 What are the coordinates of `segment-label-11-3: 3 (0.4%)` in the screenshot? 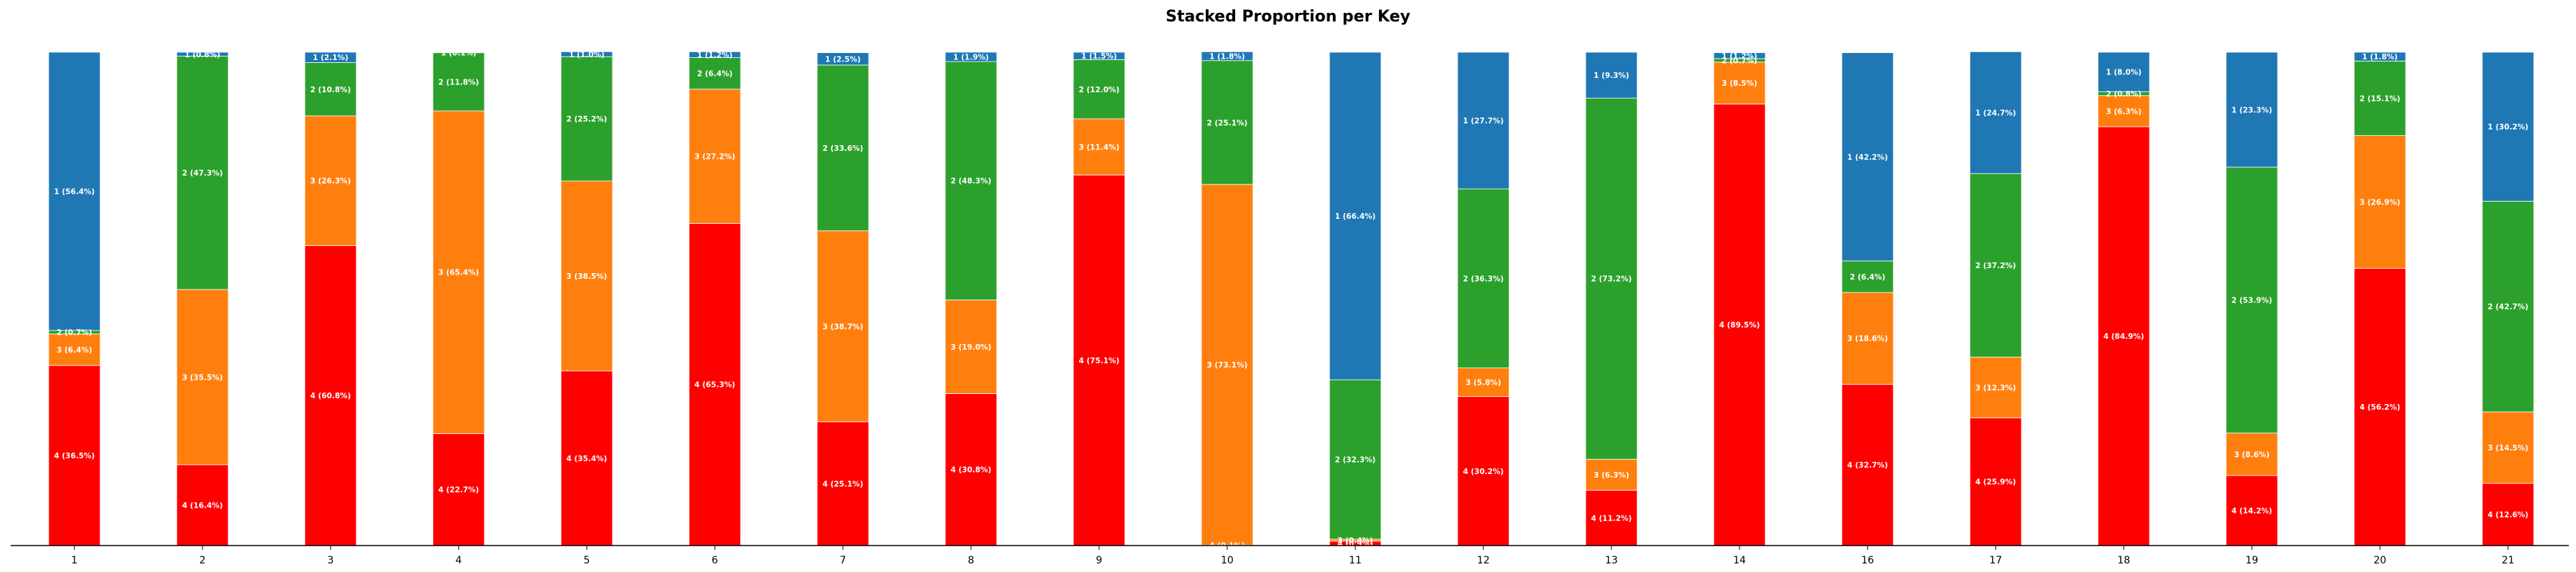 It's located at (1355, 540).